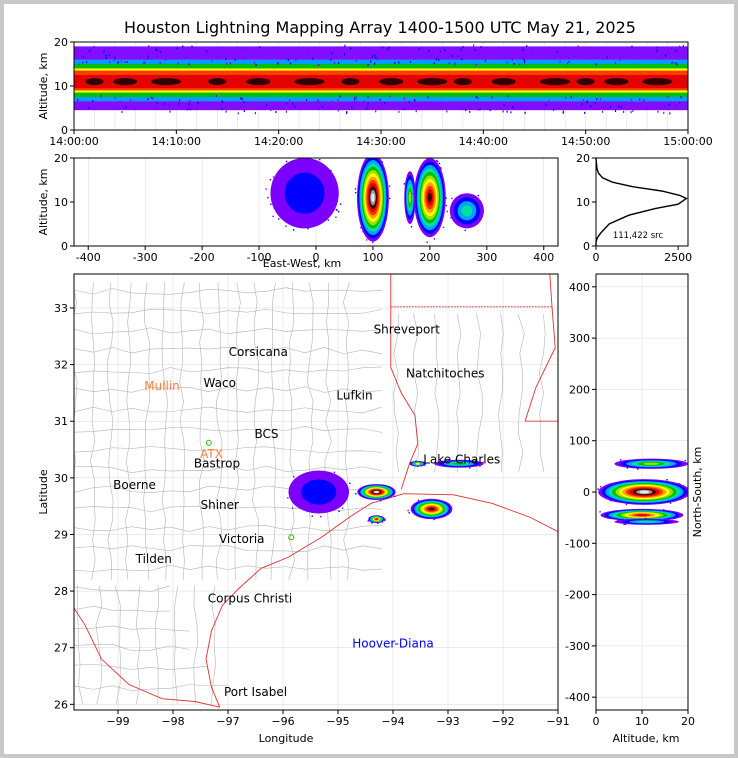  What do you see at coordinates (61, 365) in the screenshot?
I see `map-ytick-label: 32` at bounding box center [61, 365].